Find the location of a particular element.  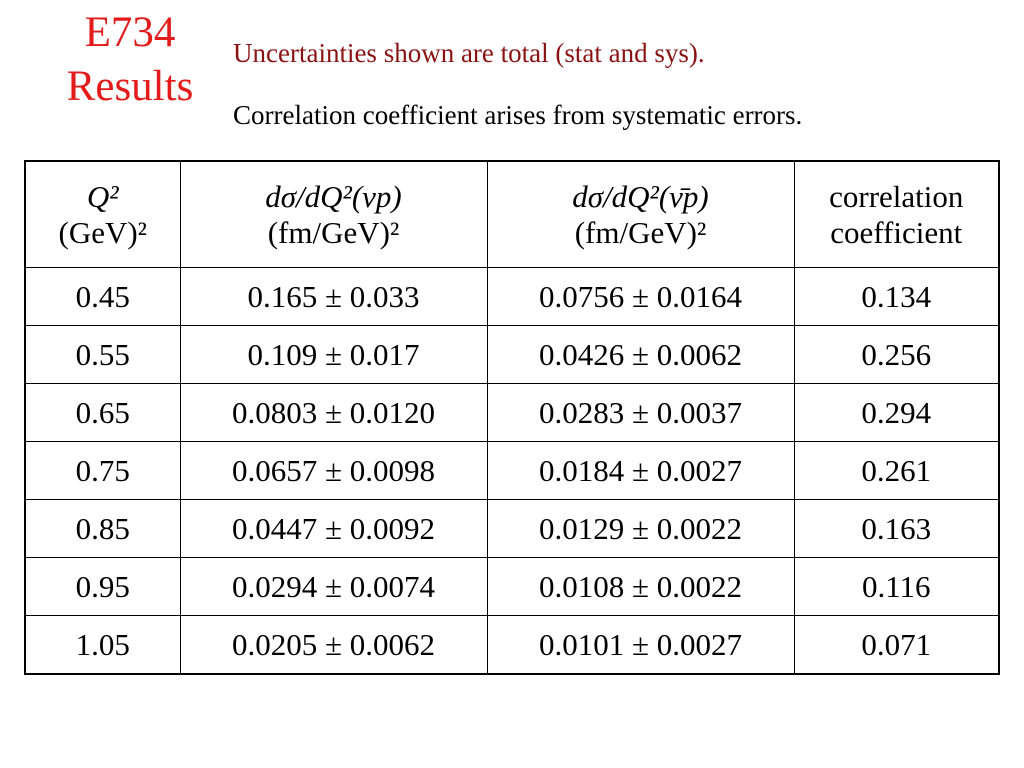

cell-nu-p: 0.0447 ± 0.0092 is located at coordinates (333, 528).